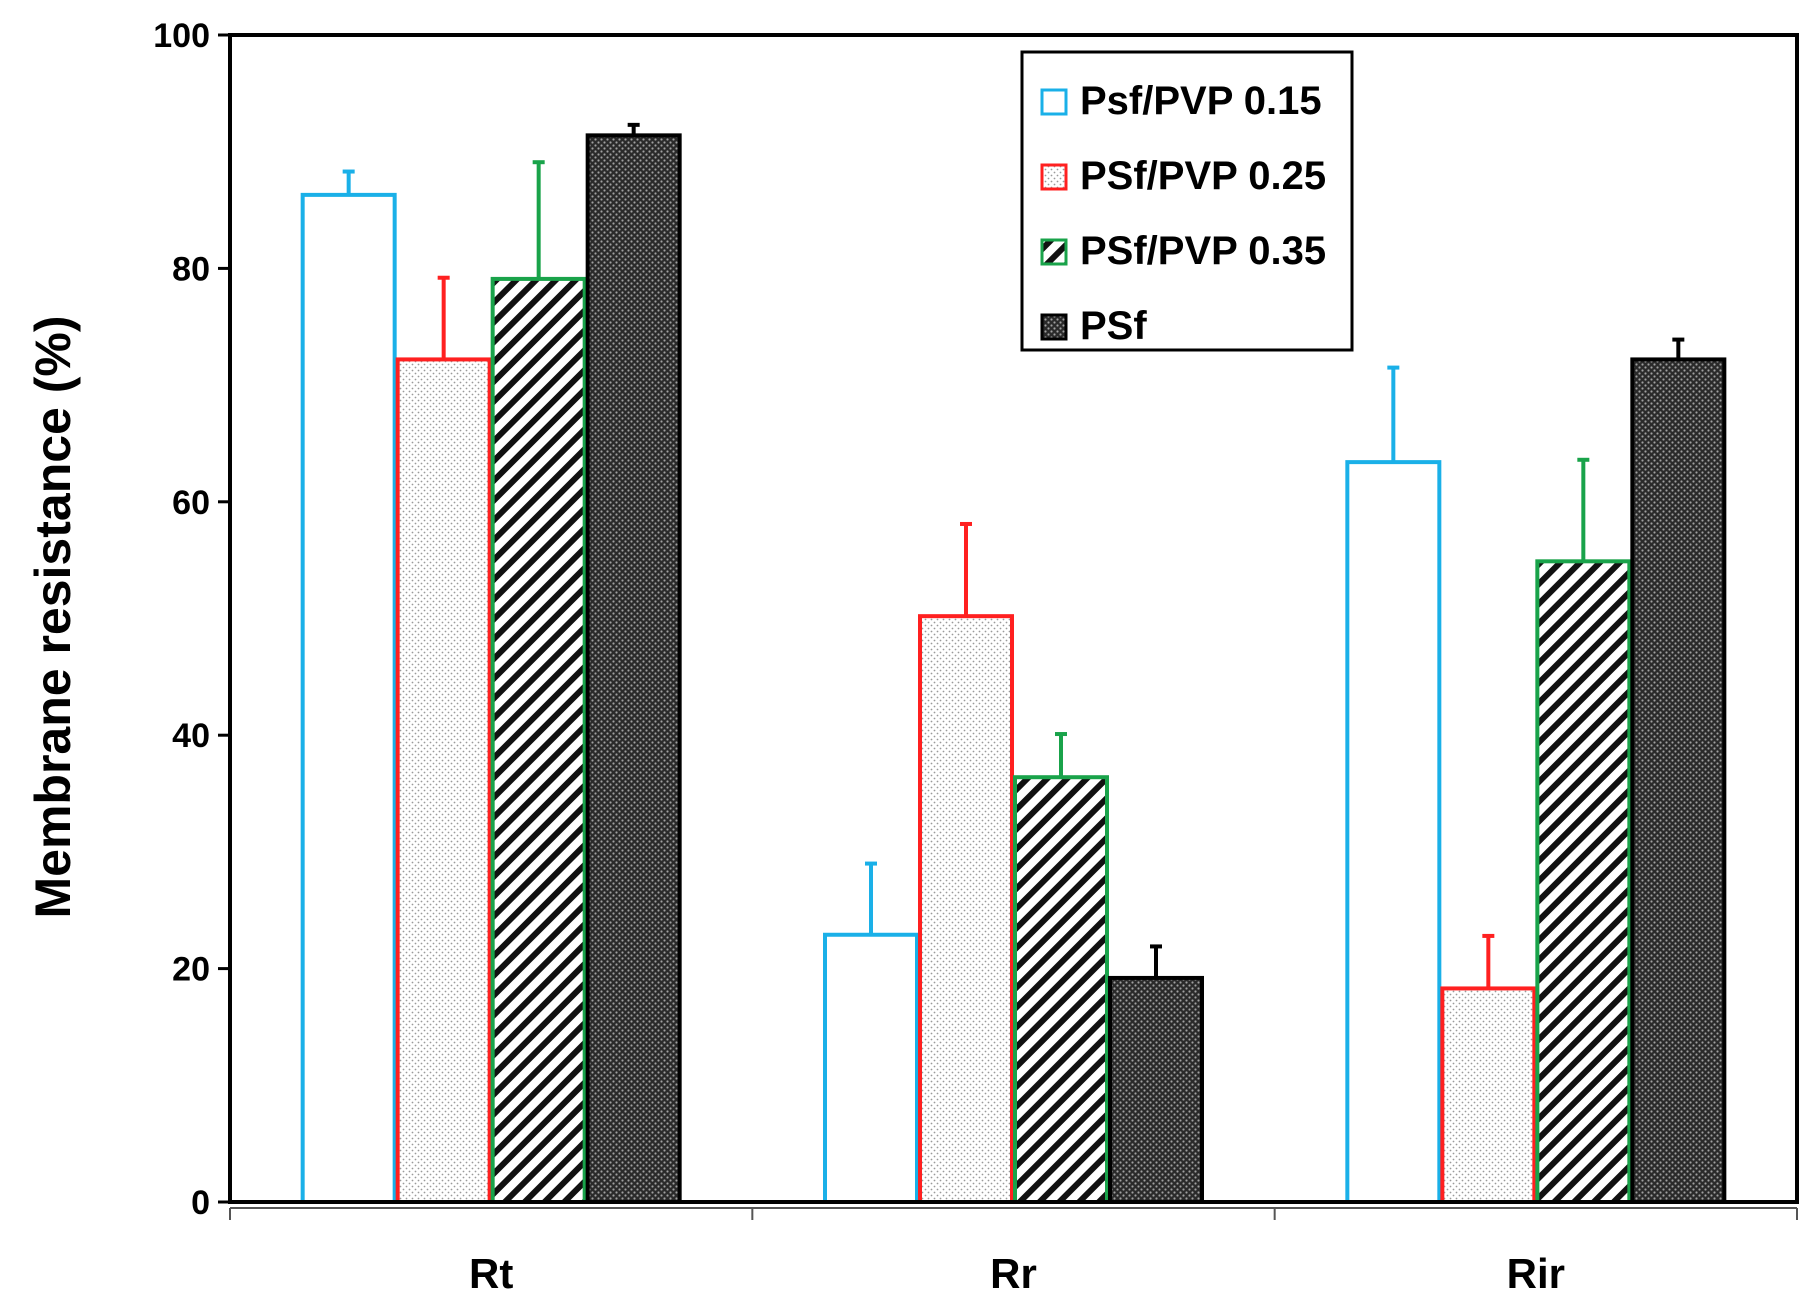 This screenshot has height=1302, width=1814. Describe the element at coordinates (1113, 326) in the screenshot. I see `legend-label: PSf` at that location.